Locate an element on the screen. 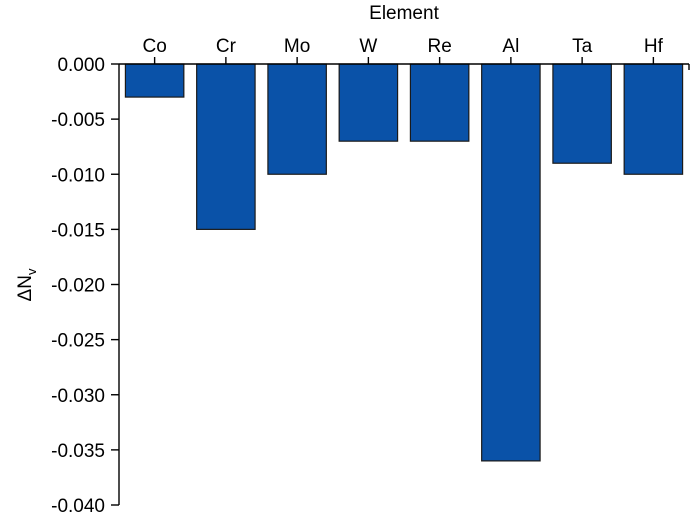 The width and height of the screenshot is (700, 518). category-label-re: Re is located at coordinates (439, 46).